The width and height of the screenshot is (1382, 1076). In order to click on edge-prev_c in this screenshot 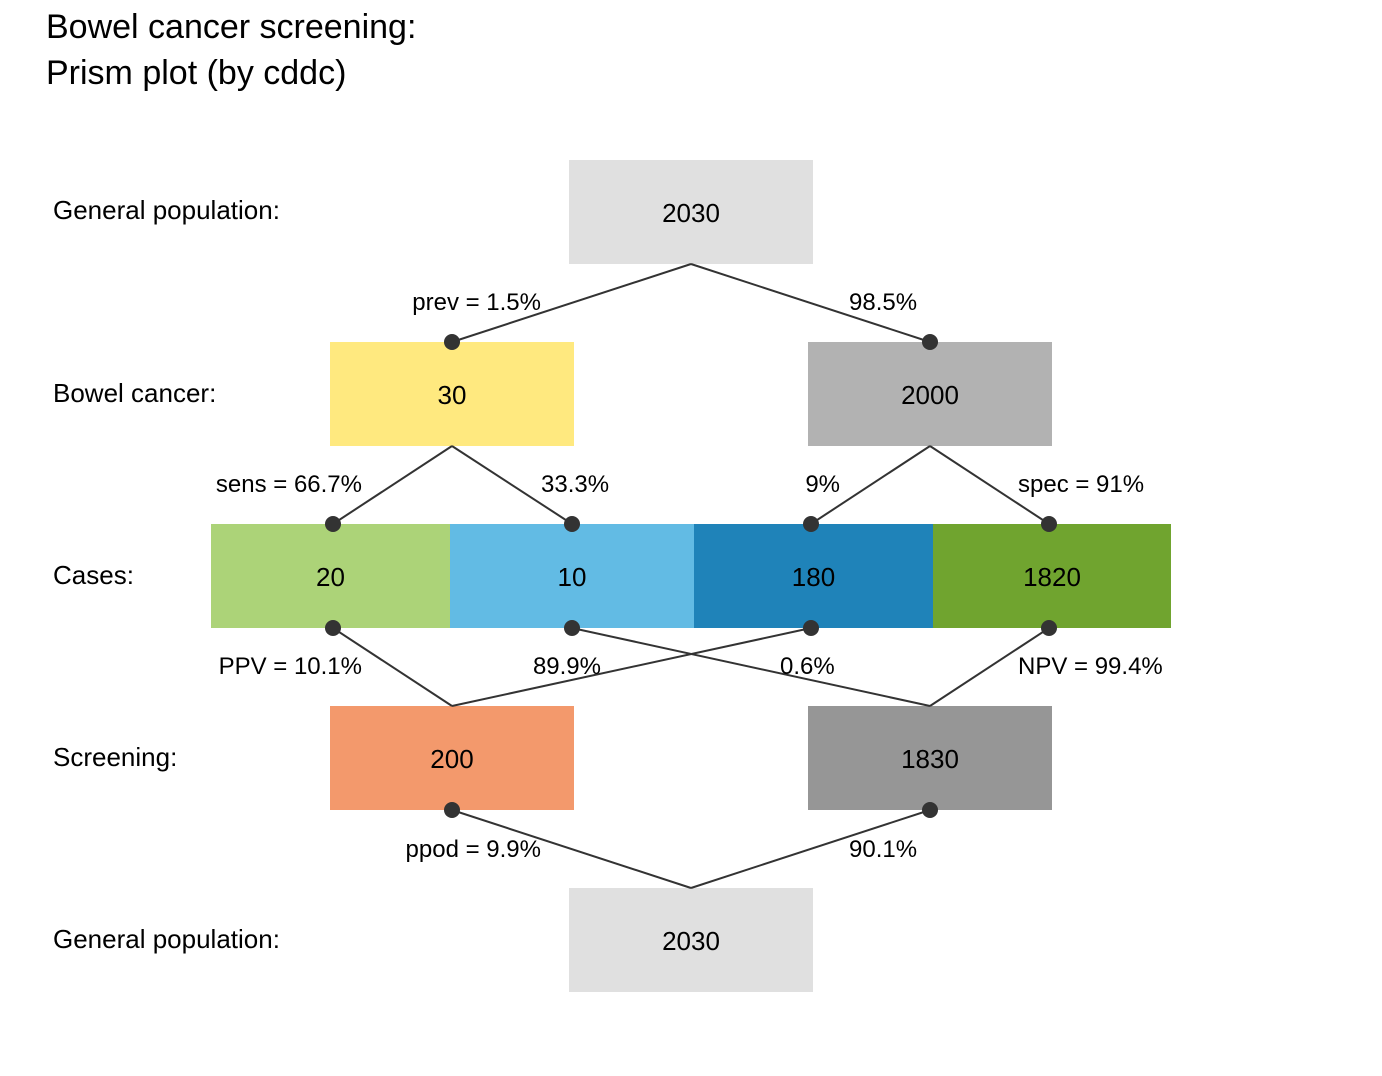, I will do `click(810, 303)`.